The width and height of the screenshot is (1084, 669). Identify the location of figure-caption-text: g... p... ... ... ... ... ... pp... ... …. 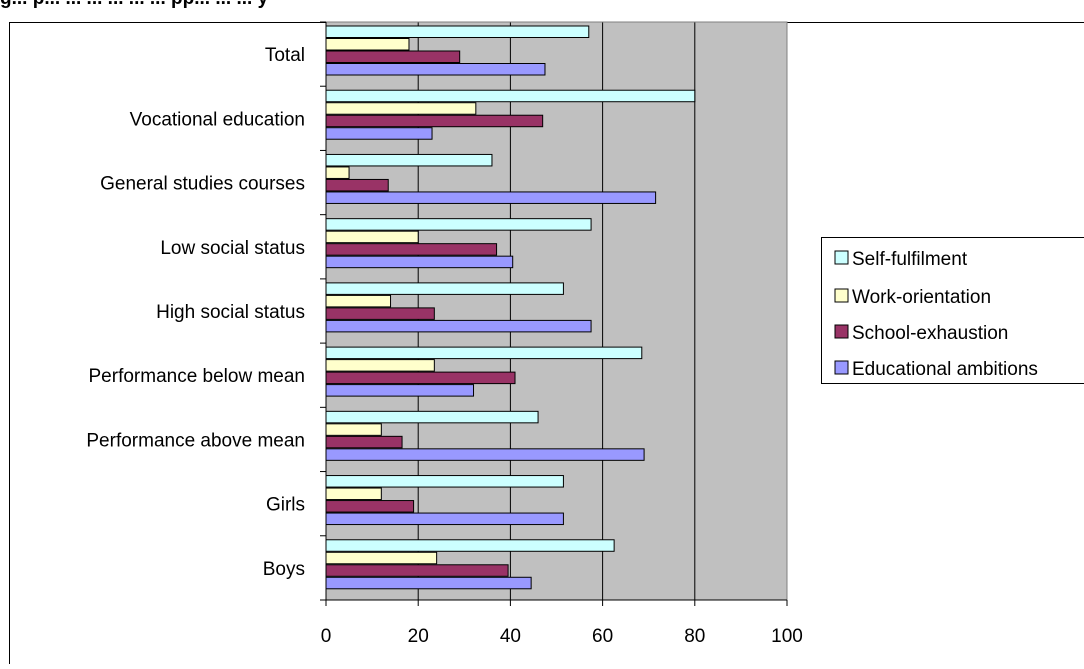
(134, 5).